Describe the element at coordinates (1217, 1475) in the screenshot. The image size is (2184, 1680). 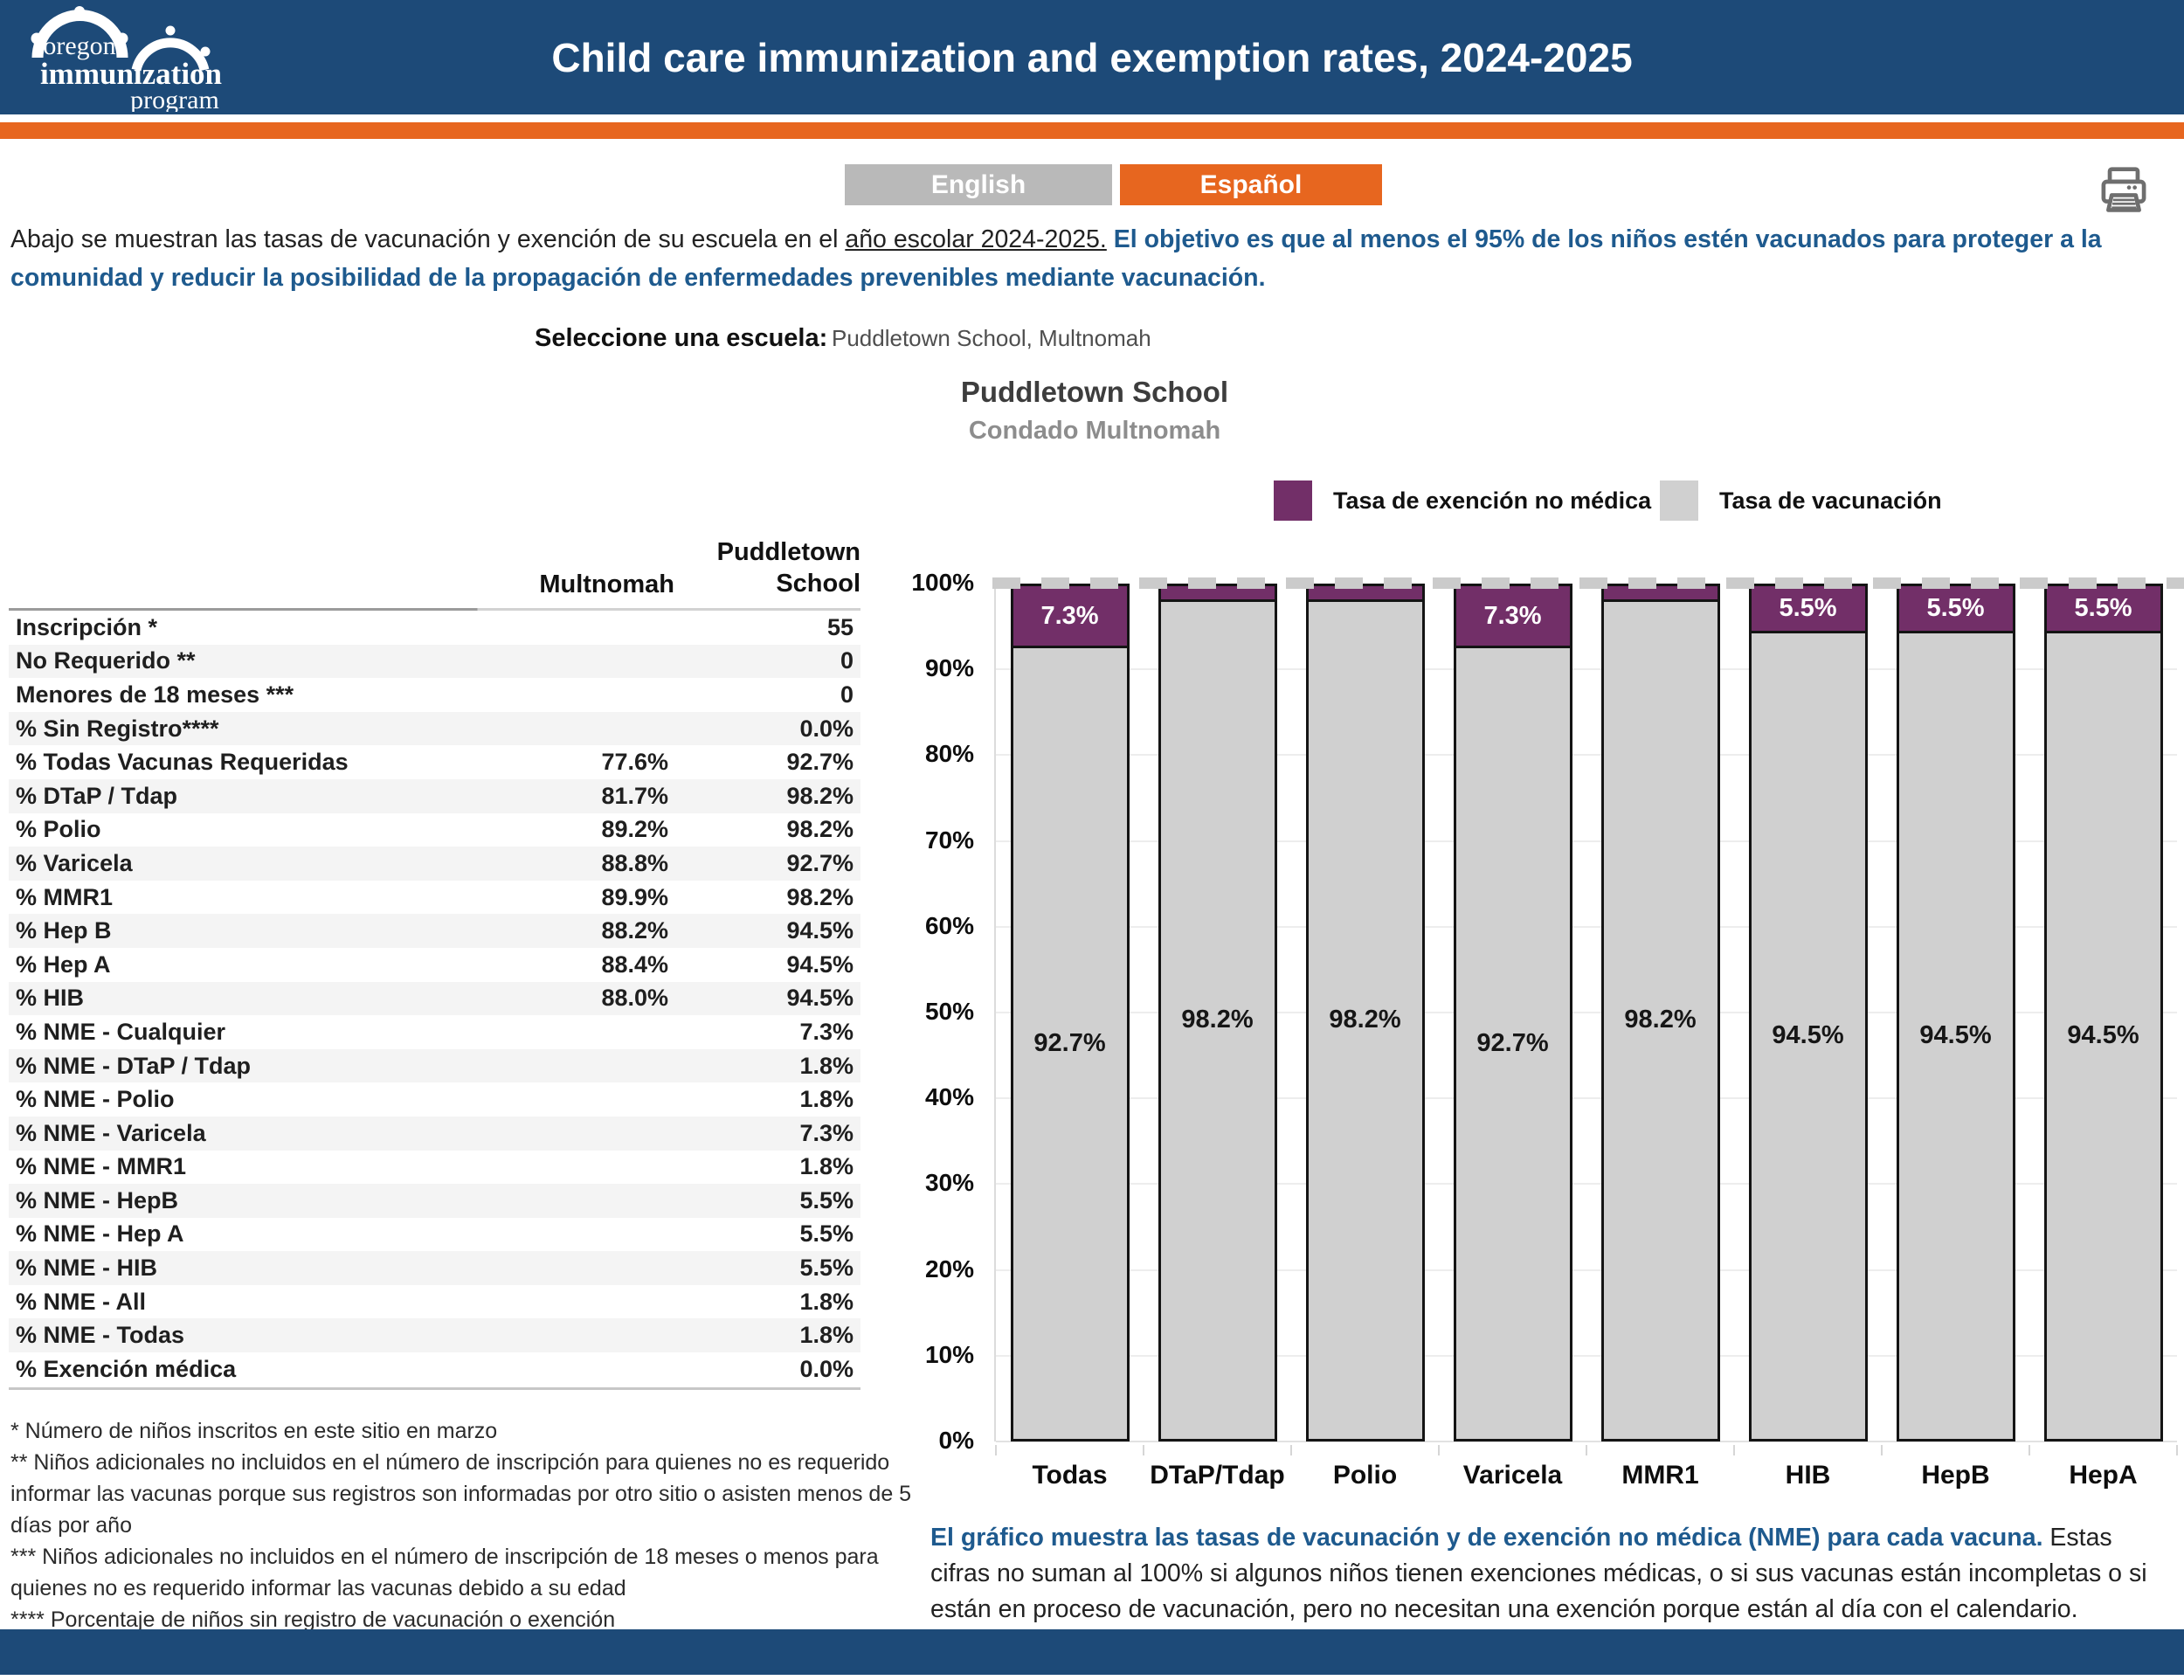
I see `x-axis-category-label: DTaP/Tdap` at that location.